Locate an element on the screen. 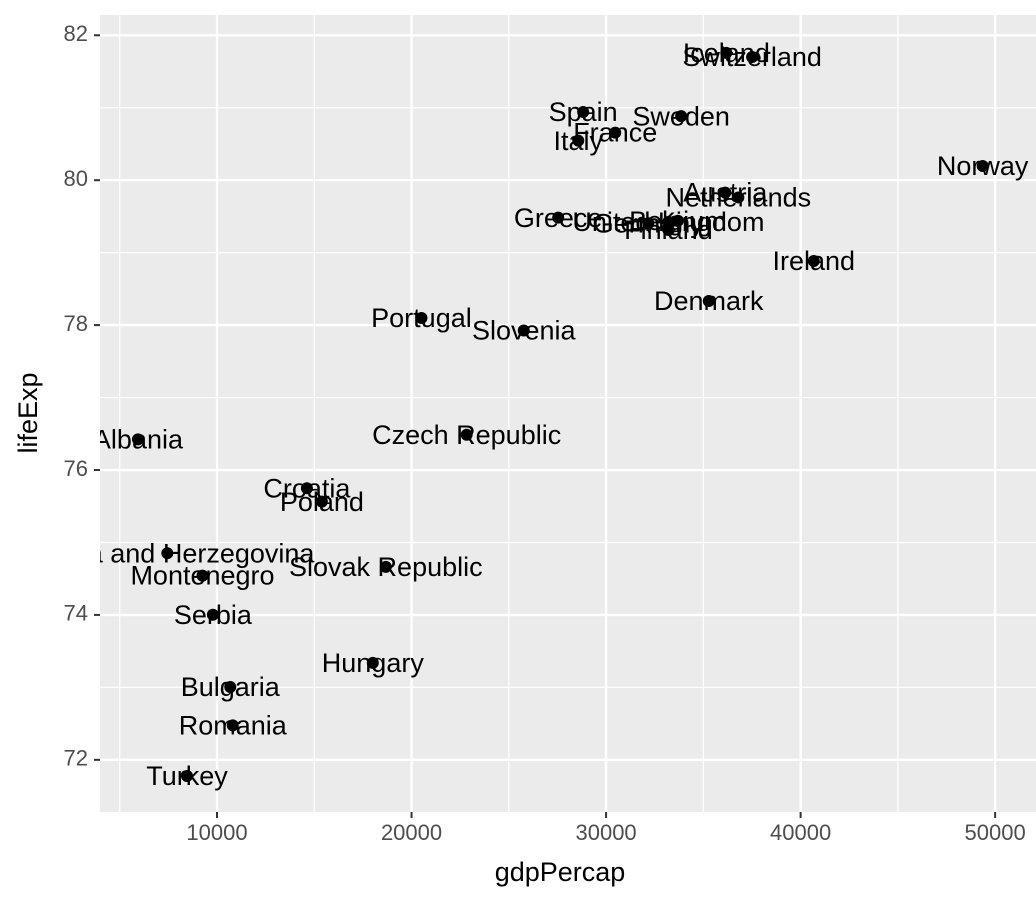 The image size is (1036, 907). point-label: Croatia is located at coordinates (307, 488).